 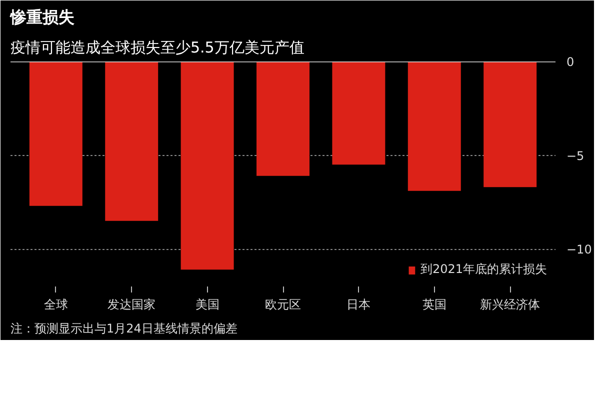 I want to click on x-tick-label: 英国, so click(x=434, y=305).